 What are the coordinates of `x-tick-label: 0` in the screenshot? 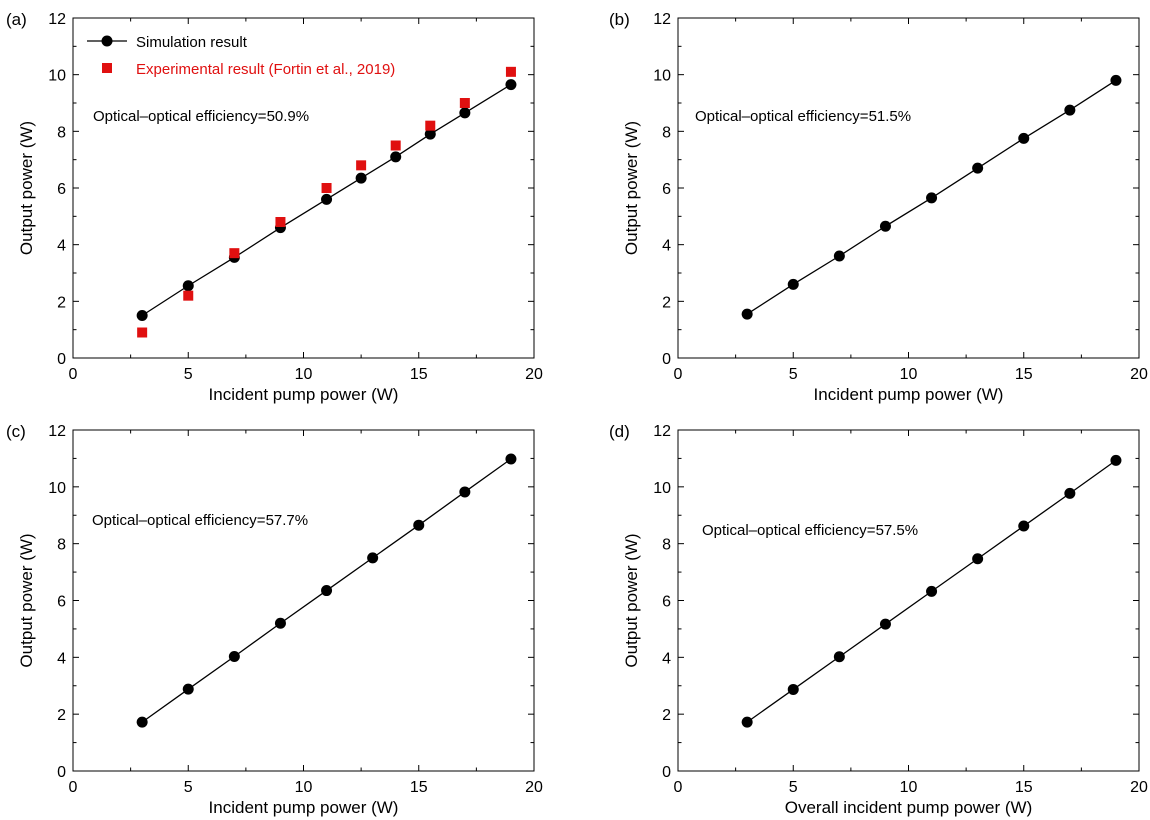 It's located at (678, 787).